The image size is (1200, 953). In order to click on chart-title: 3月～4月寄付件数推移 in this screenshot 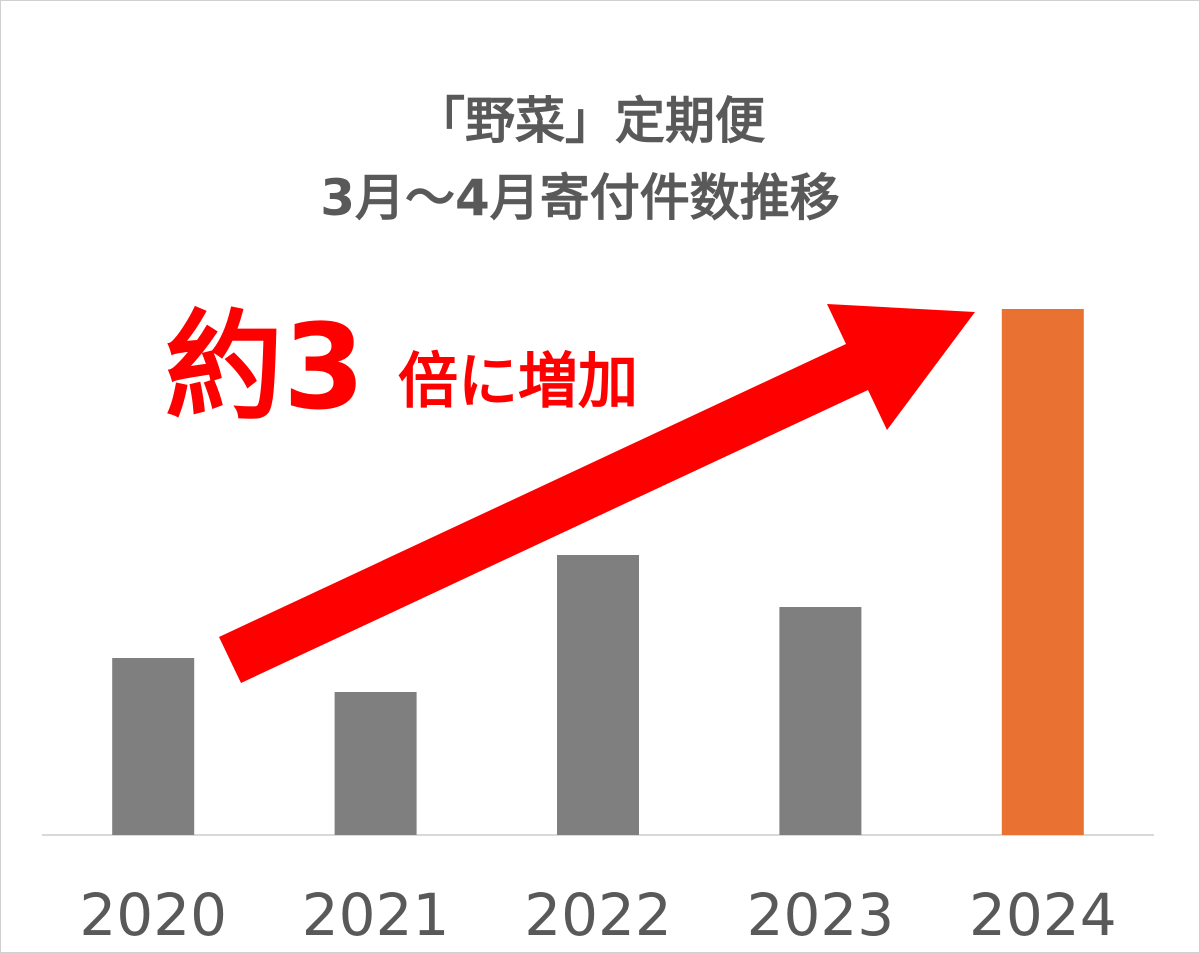, I will do `click(580, 198)`.